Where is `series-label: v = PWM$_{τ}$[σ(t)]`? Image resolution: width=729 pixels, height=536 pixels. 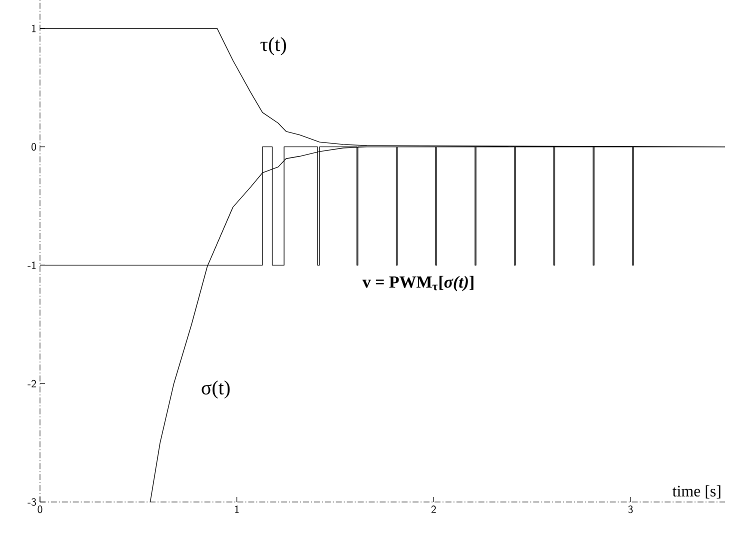
series-label: v = PWM$_{τ}$[σ(t)] is located at coordinates (418, 284).